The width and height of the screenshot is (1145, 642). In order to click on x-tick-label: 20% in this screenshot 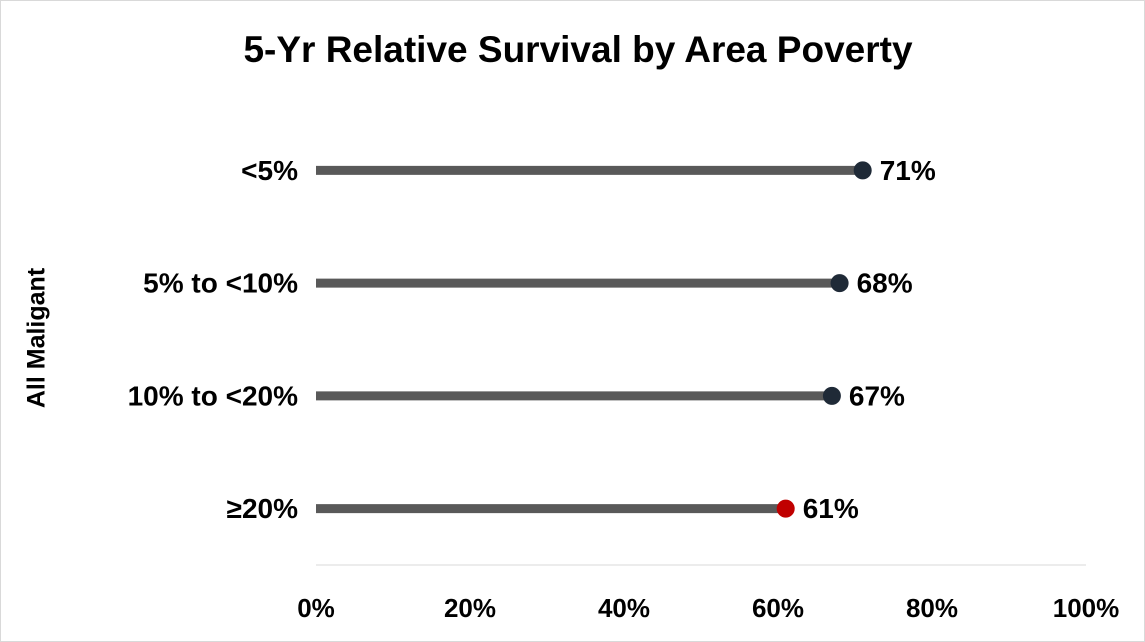, I will do `click(470, 608)`.